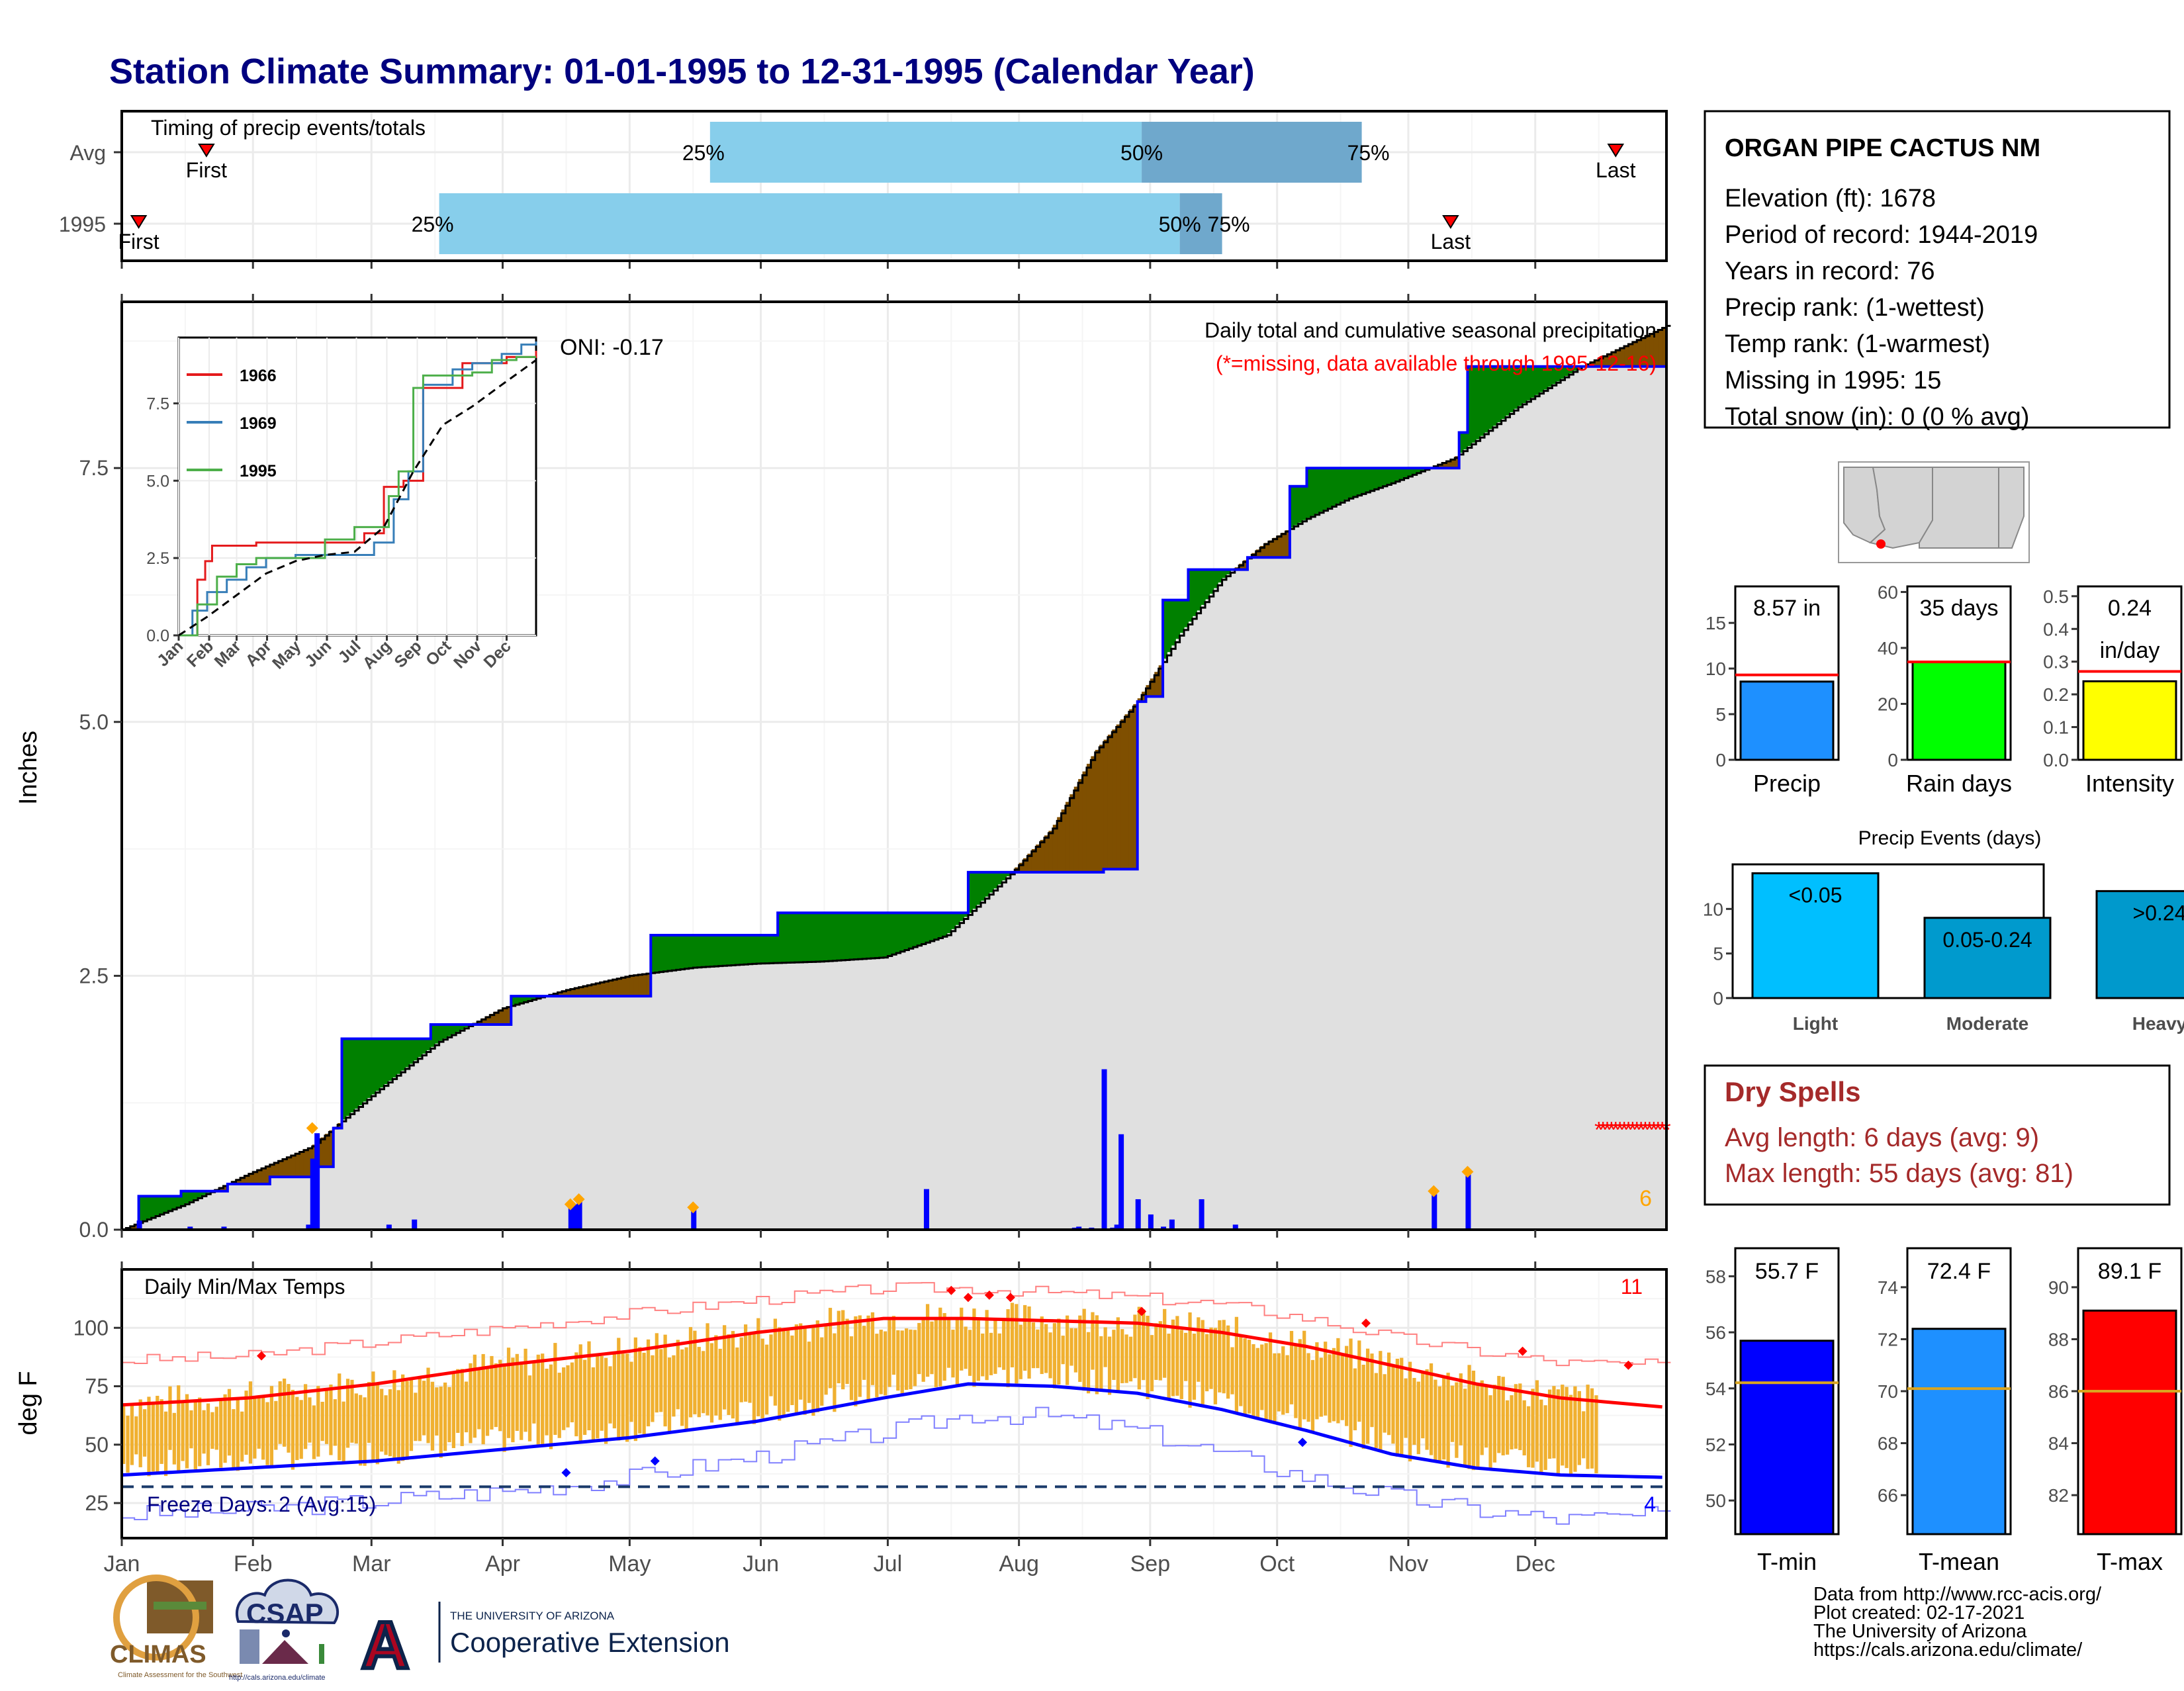 The height and width of the screenshot is (1691, 2184). What do you see at coordinates (261, 1504) in the screenshot?
I see `freeze-days-label: Freeze Days: 2 (Avg:15)` at bounding box center [261, 1504].